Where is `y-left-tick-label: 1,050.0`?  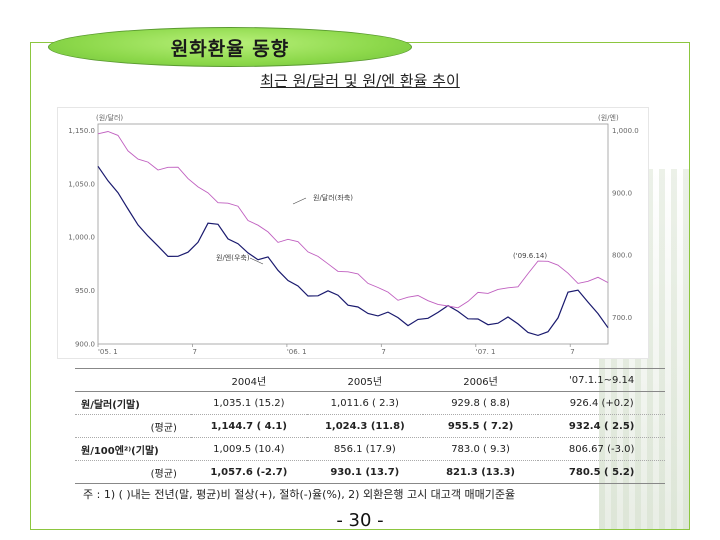
y-left-tick-label: 1,050.0 is located at coordinates (81, 184).